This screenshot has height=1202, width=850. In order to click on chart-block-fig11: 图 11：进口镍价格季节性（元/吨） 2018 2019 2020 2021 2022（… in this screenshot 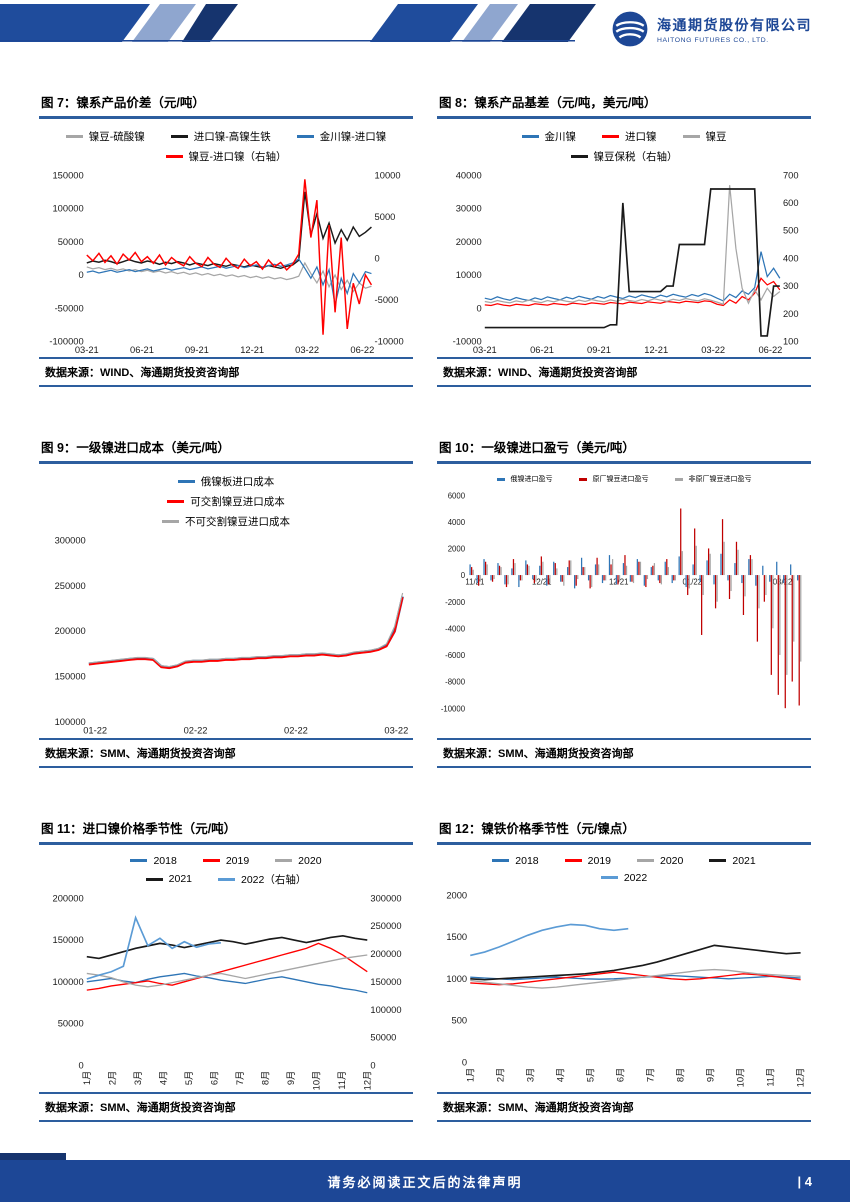, I will do `click(226, 970)`.